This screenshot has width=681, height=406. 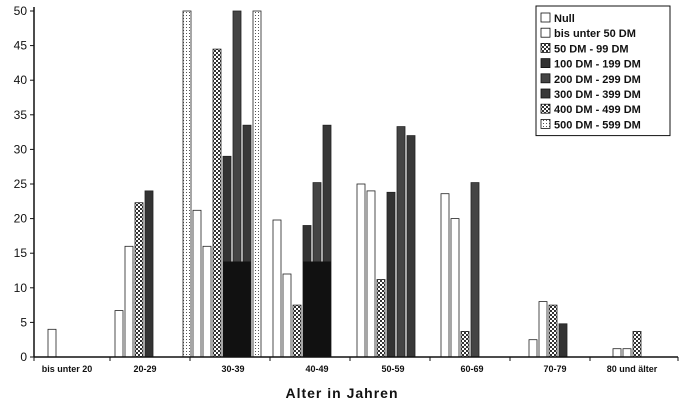 I want to click on legend-label: Null, so click(x=564, y=19).